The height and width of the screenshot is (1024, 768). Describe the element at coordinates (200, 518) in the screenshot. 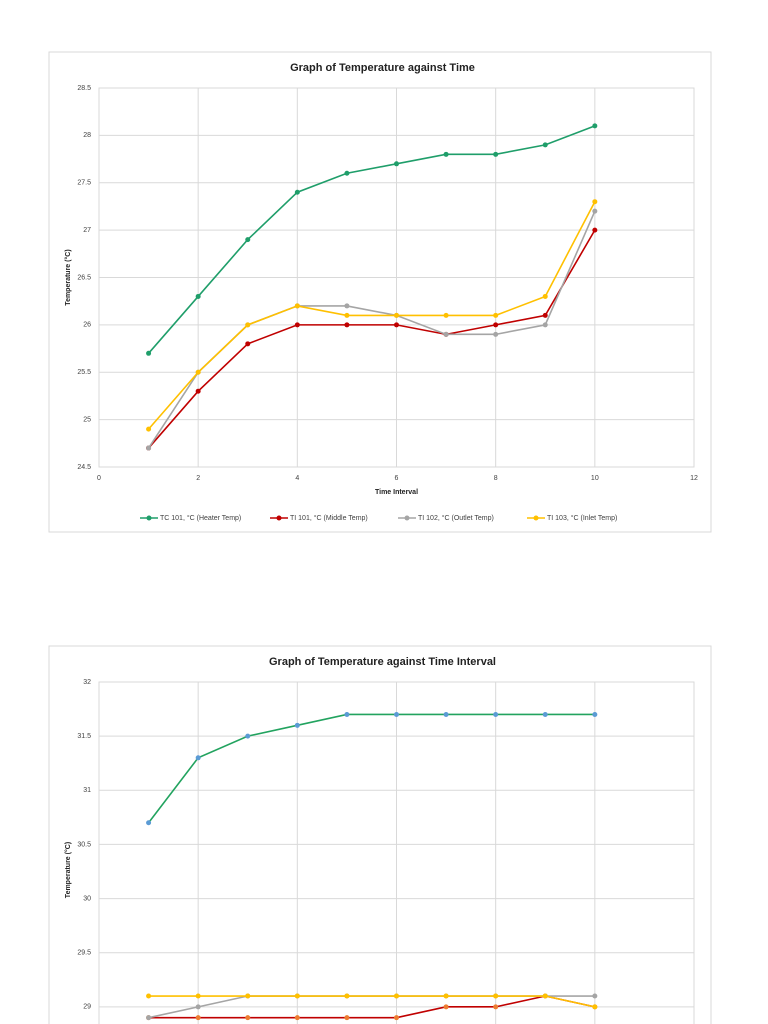

I see `legend-label: TC 101, °C (Heater Temp)` at that location.